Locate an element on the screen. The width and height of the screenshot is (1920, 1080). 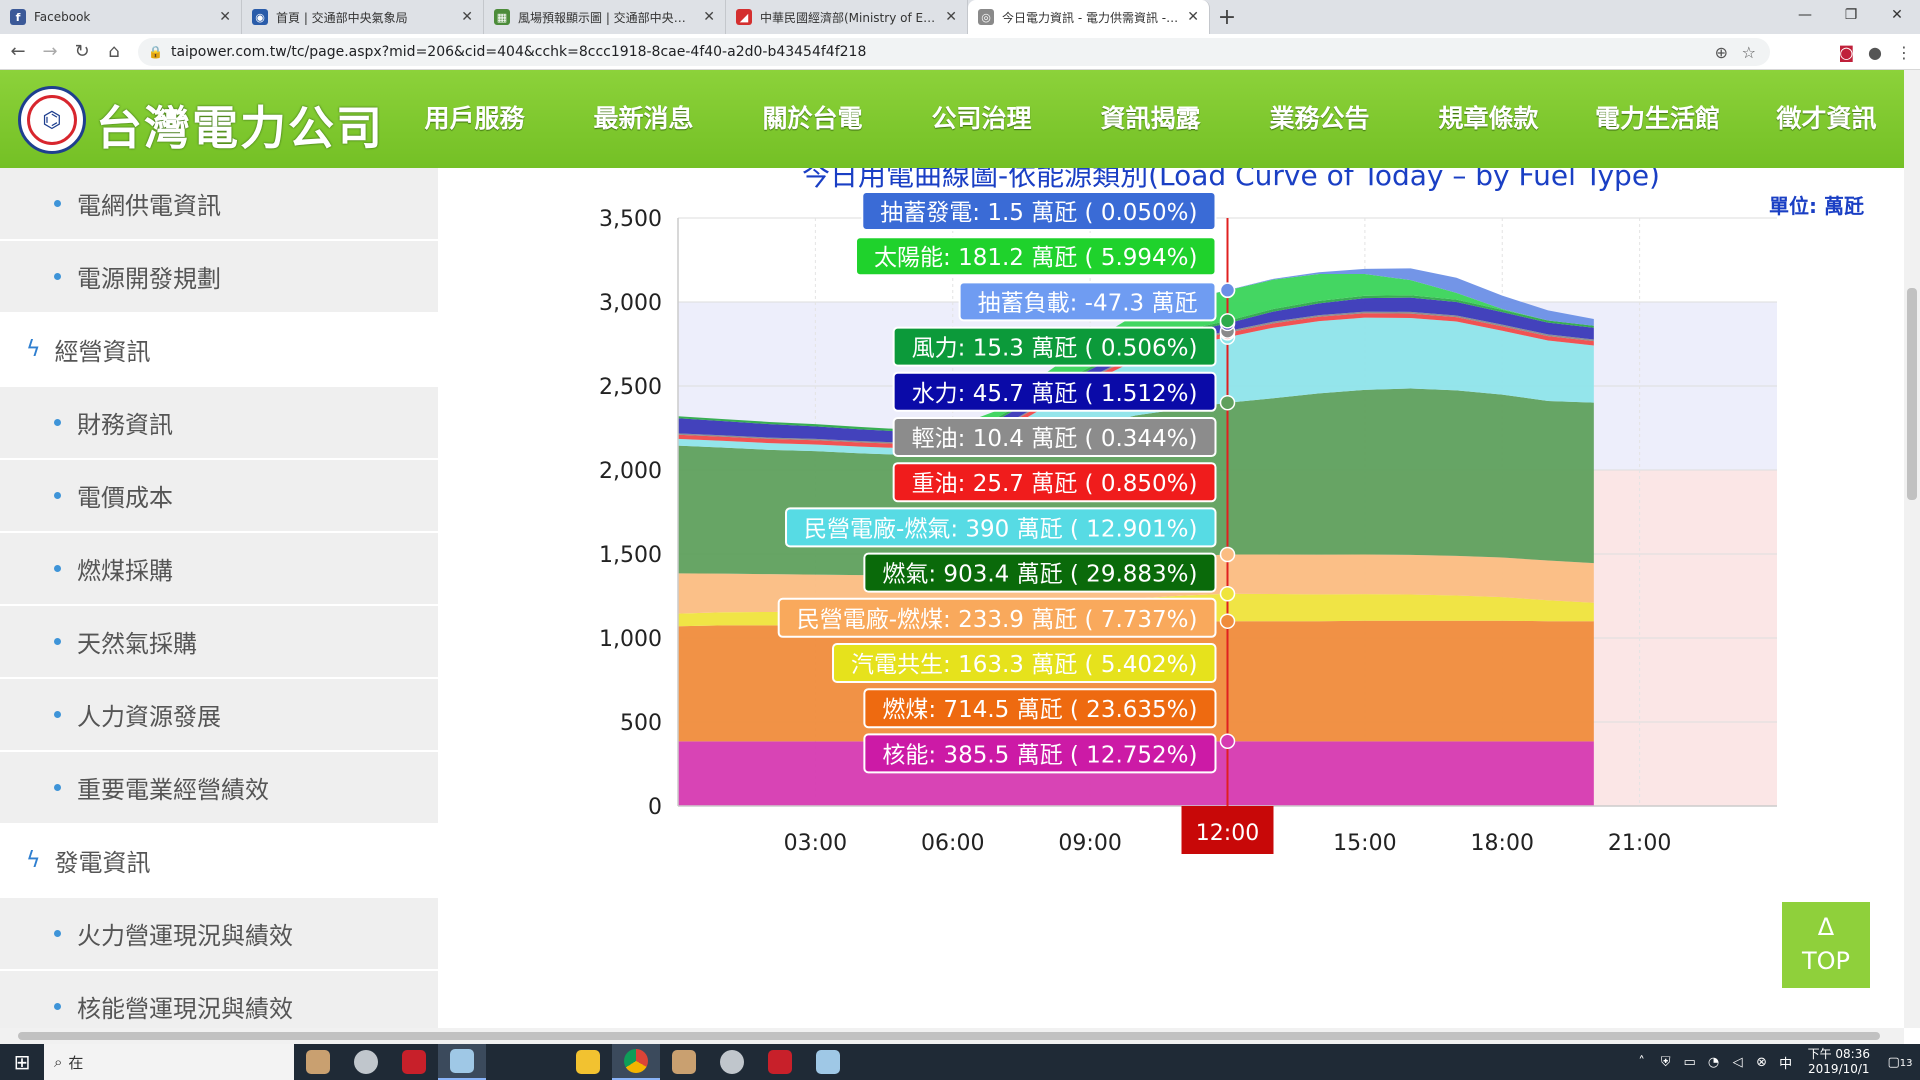
keyboard-icon: ▭ is located at coordinates (1689, 1062).